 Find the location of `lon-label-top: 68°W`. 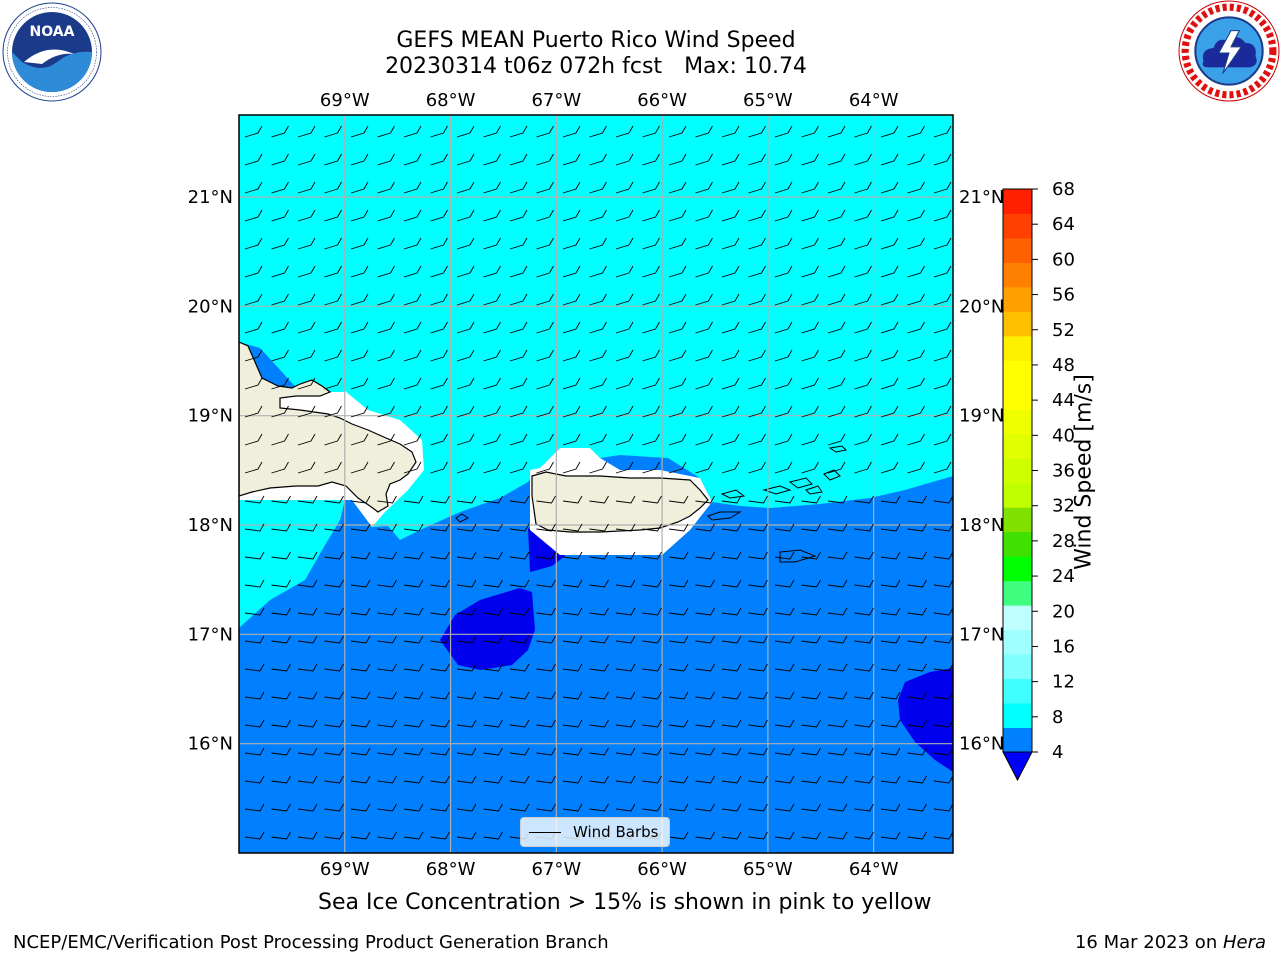

lon-label-top: 68°W is located at coordinates (451, 100).